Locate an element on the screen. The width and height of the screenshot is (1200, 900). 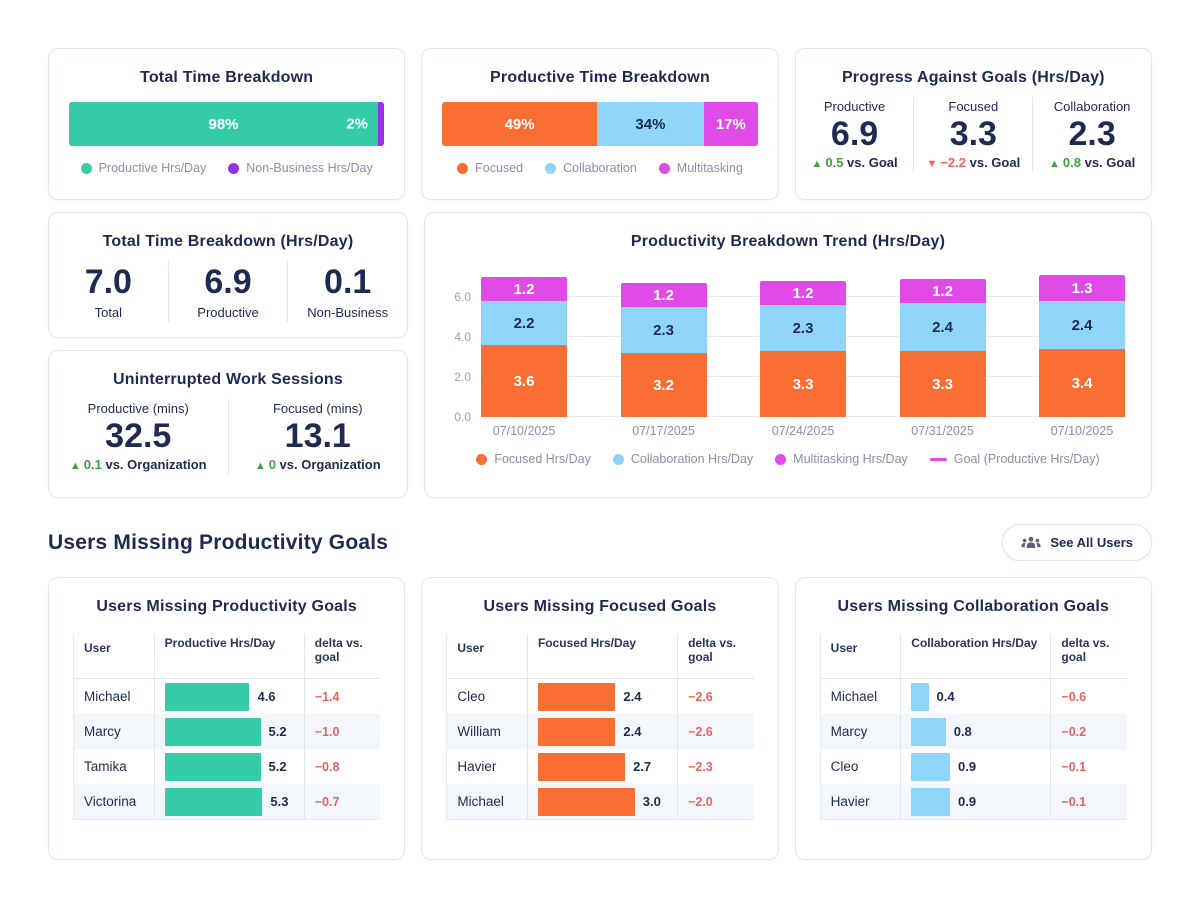
table-row: Havier 0.9 −0.1 is located at coordinates (973, 802).